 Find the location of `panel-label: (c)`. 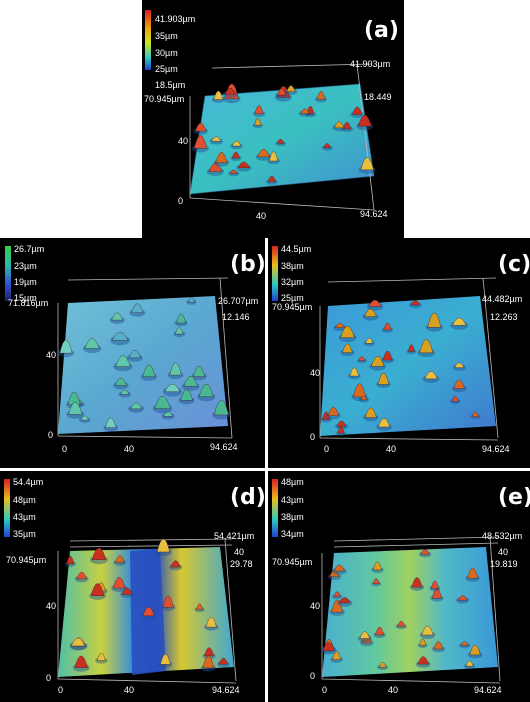

panel-label: (c) is located at coordinates (514, 264).